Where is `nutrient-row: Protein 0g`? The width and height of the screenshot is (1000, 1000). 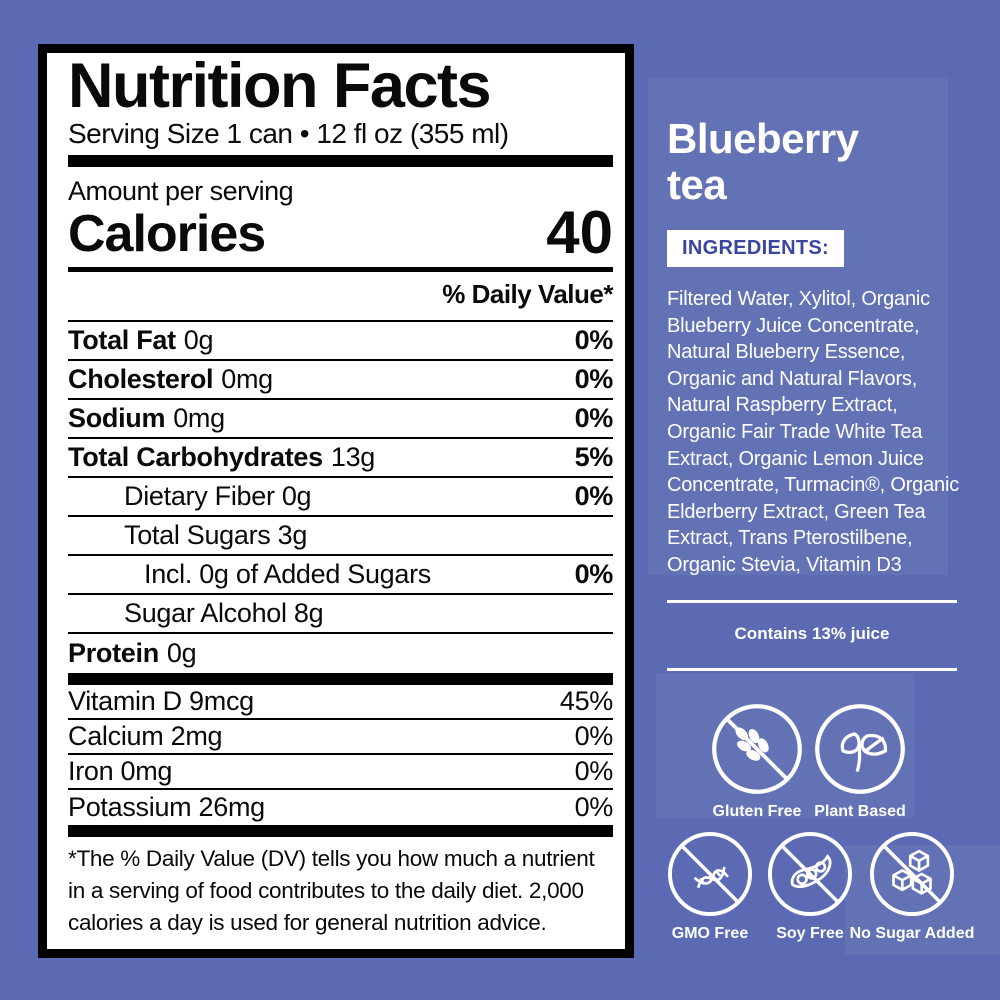 nutrient-row: Protein 0g is located at coordinates (340, 653).